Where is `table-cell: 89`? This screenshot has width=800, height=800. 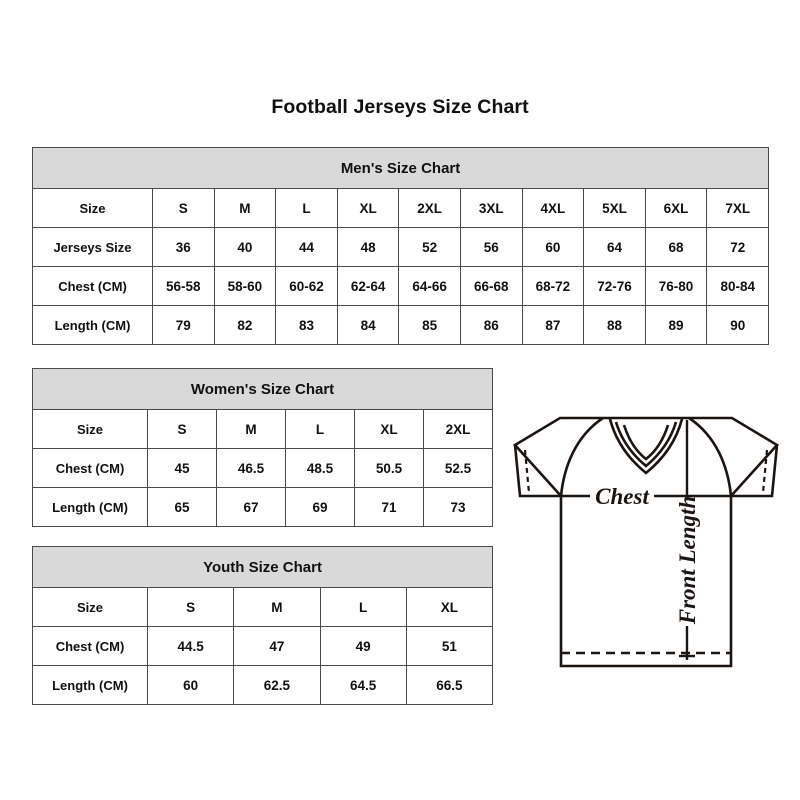 table-cell: 89 is located at coordinates (676, 325).